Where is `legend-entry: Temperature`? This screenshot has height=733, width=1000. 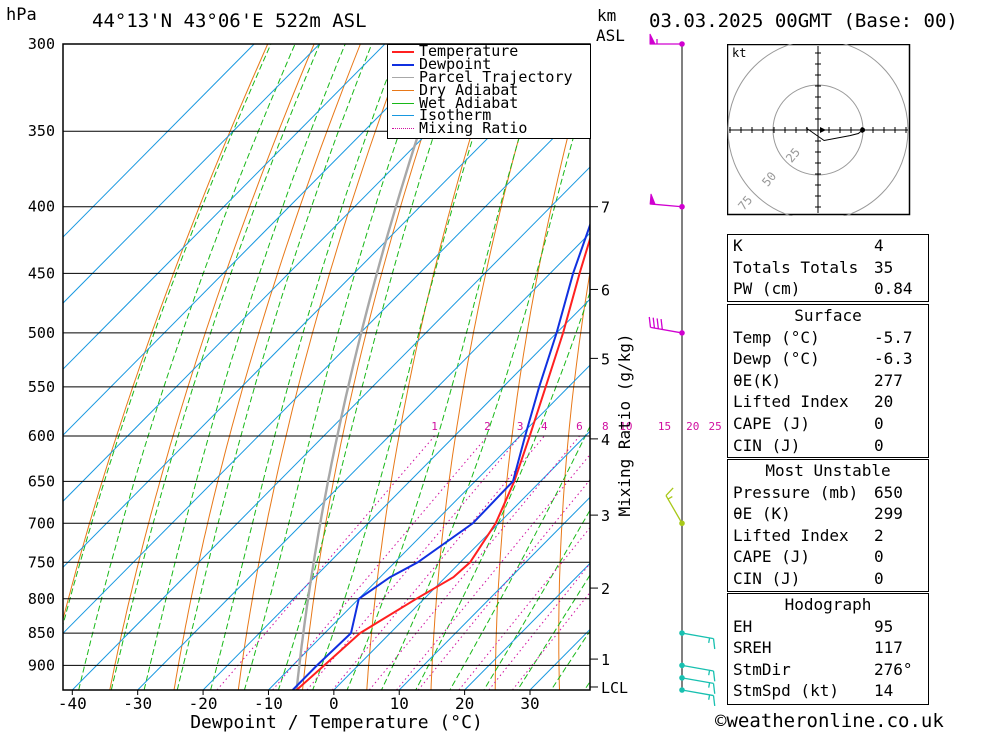 legend-entry: Temperature is located at coordinates (489, 51).